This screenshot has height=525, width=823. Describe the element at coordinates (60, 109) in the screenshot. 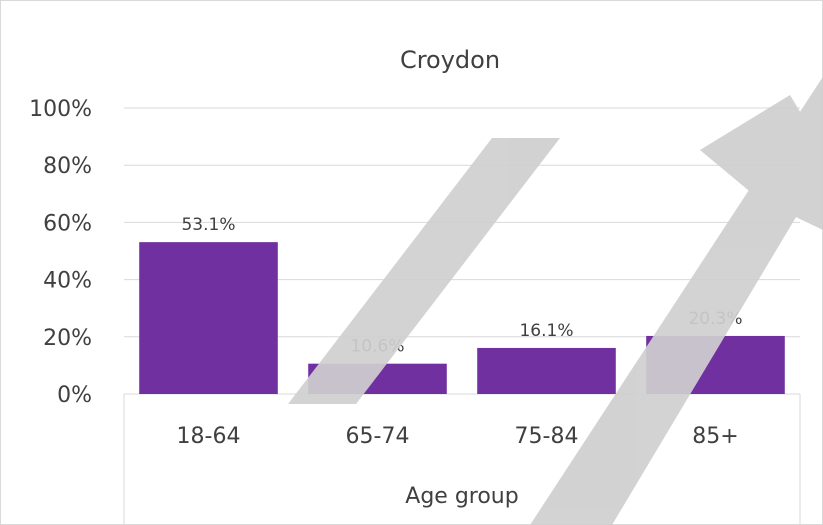

I see `y-tick-label: 100%` at that location.